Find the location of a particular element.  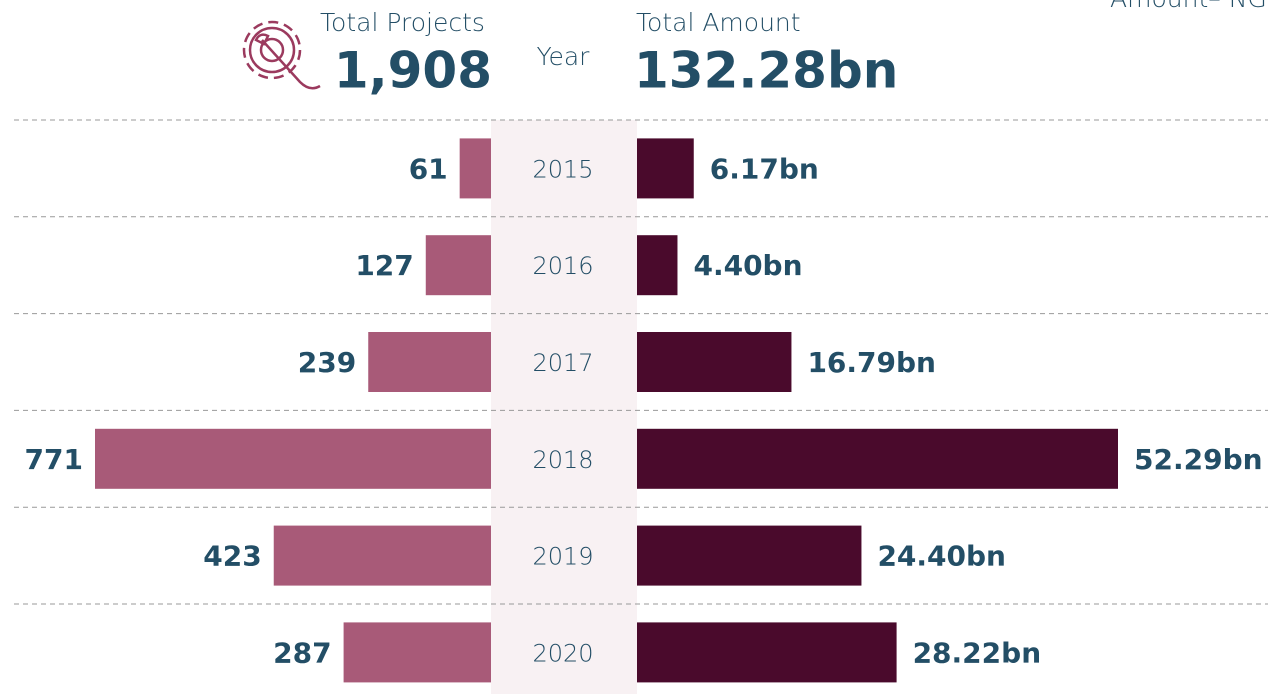

projects-value: 771 is located at coordinates (54, 459).